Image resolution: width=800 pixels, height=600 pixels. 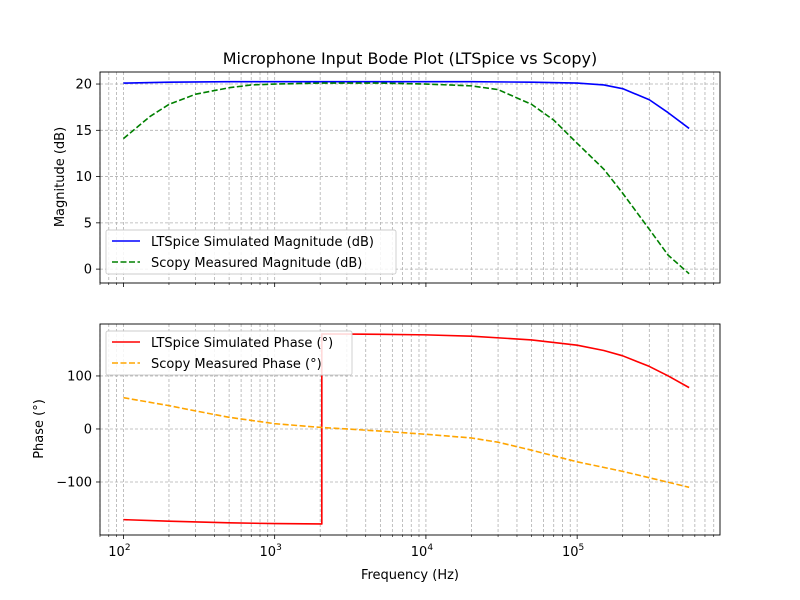 What do you see at coordinates (79, 376) in the screenshot?
I see `phase-y-tick-label: 100` at bounding box center [79, 376].